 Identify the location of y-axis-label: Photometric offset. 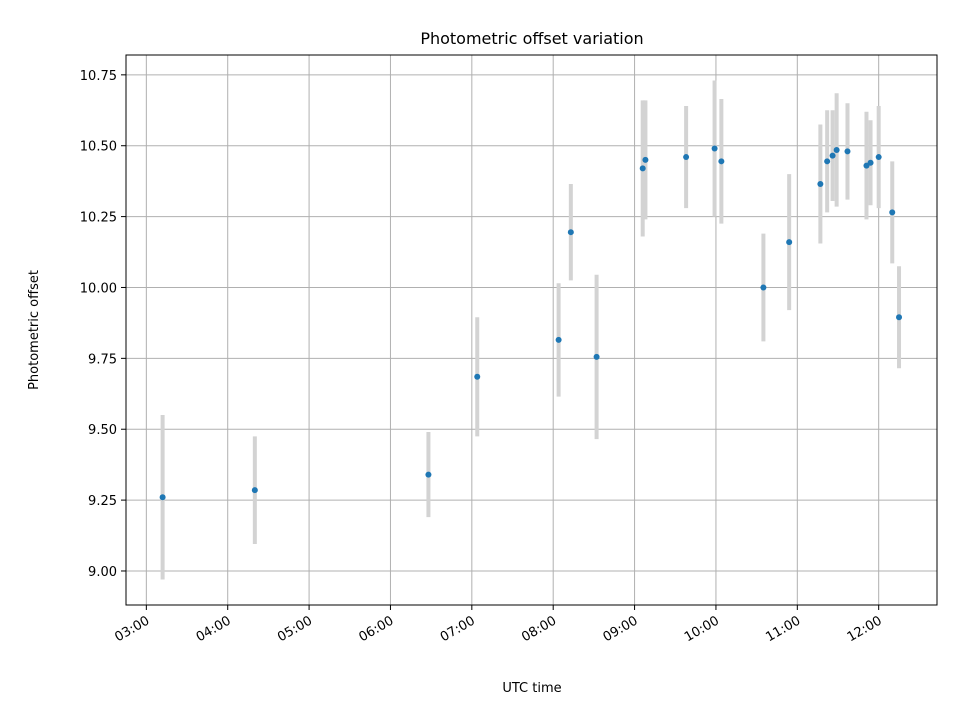
(34, 330).